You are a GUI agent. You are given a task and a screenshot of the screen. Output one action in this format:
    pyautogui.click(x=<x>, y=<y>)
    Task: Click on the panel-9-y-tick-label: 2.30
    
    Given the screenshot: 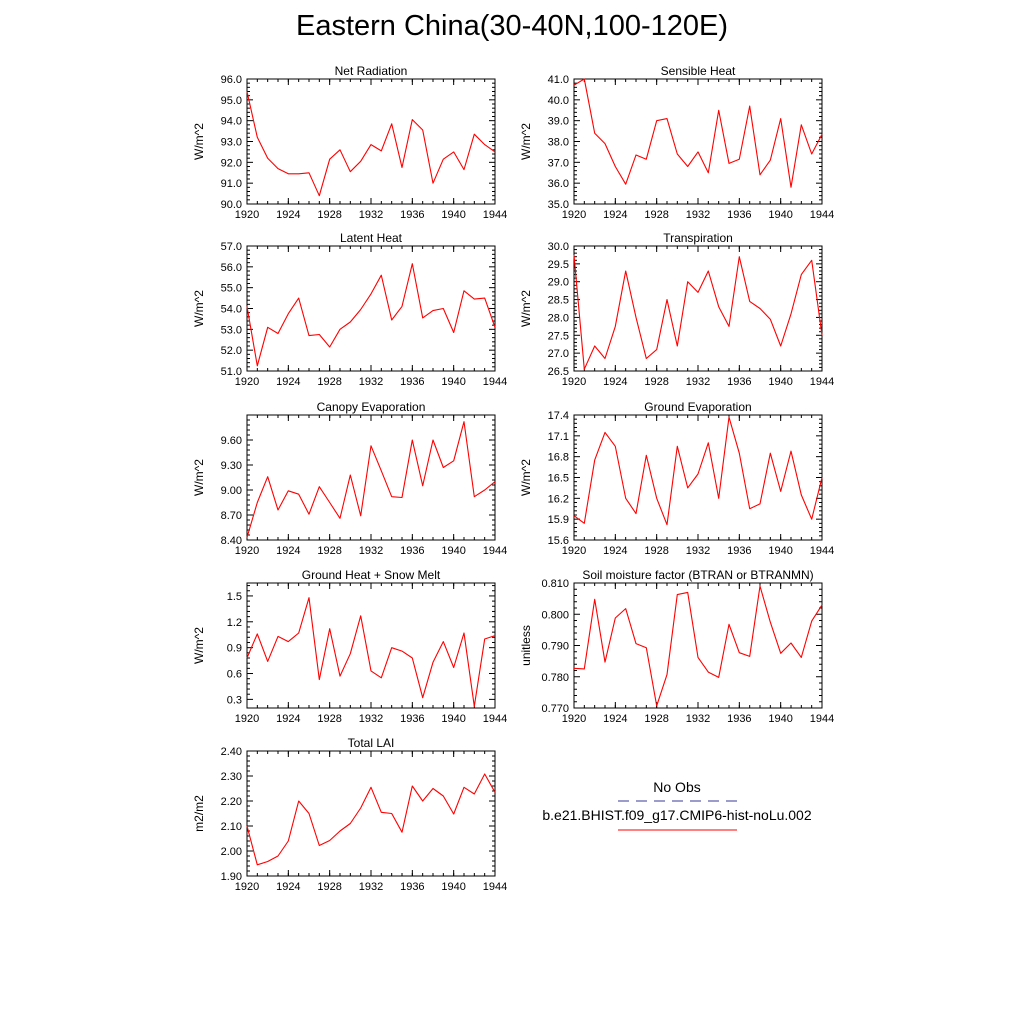 What is the action you would take?
    pyautogui.click(x=231, y=777)
    